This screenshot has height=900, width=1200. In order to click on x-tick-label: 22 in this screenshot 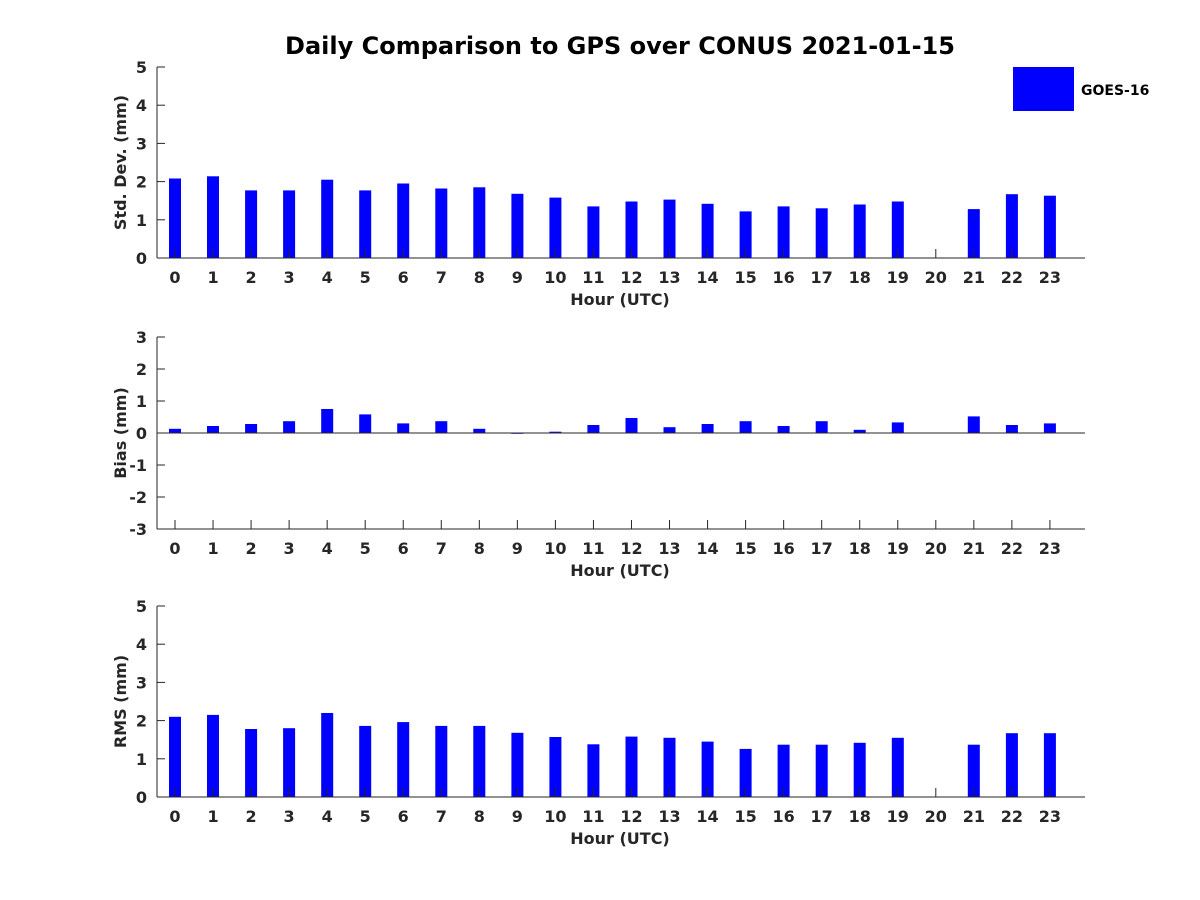, I will do `click(1012, 548)`.